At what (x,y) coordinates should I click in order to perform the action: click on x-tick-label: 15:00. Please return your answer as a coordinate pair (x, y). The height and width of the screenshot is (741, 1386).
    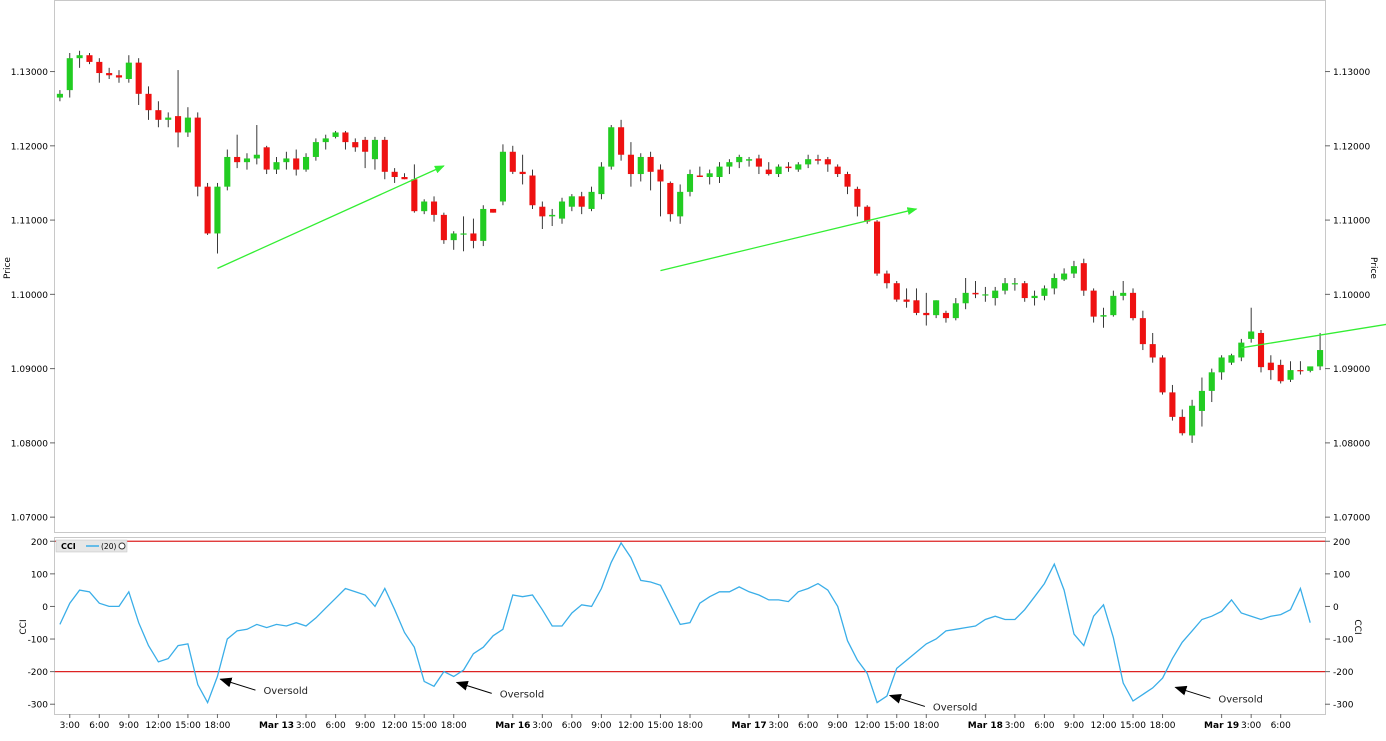
    Looking at the image, I should click on (897, 726).